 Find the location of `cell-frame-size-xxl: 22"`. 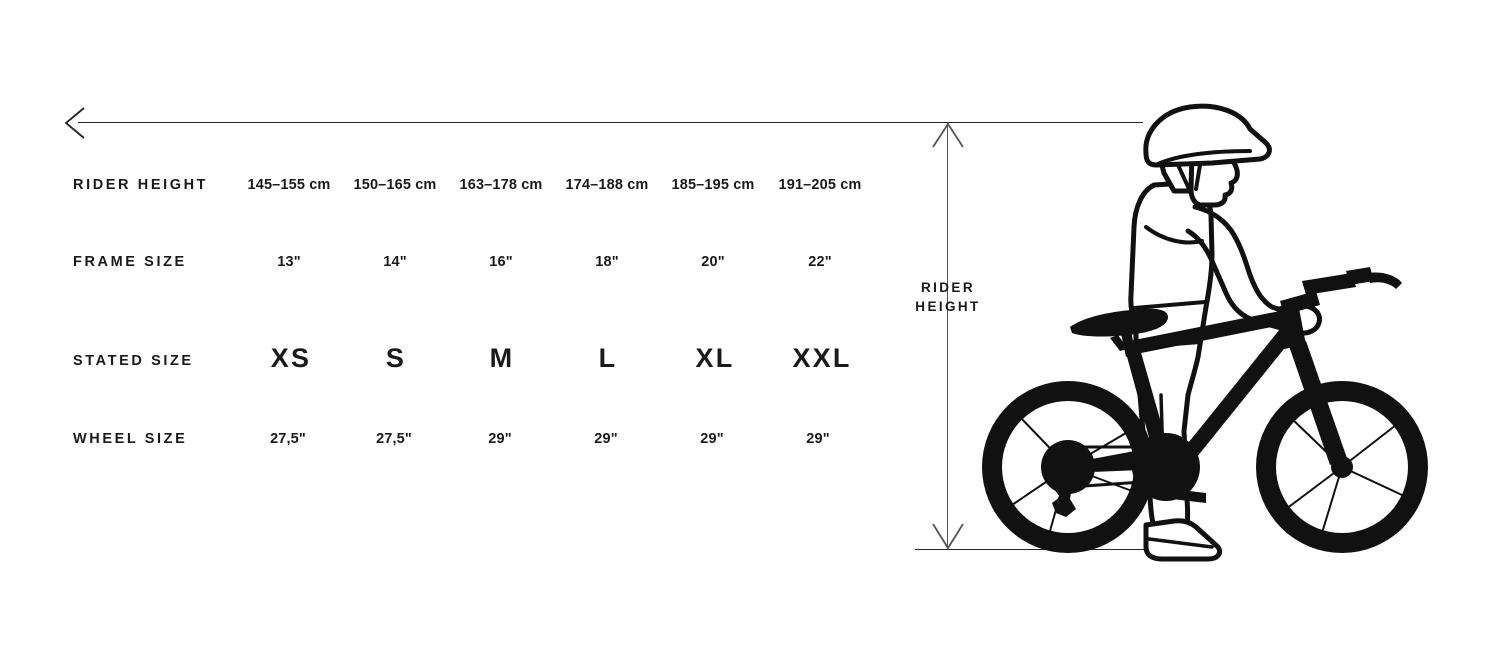

cell-frame-size-xxl: 22" is located at coordinates (820, 262).